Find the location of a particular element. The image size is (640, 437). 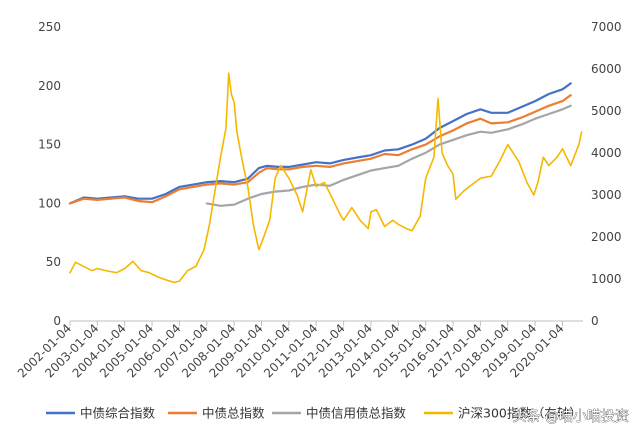

legend-label: 沪深300指数（右轴） is located at coordinates (520, 413).